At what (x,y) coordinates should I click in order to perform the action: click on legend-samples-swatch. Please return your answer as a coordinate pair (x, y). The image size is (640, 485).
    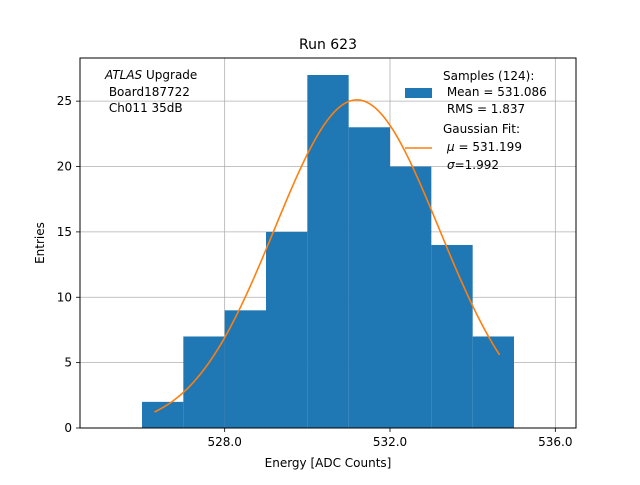
    Looking at the image, I should click on (418, 93).